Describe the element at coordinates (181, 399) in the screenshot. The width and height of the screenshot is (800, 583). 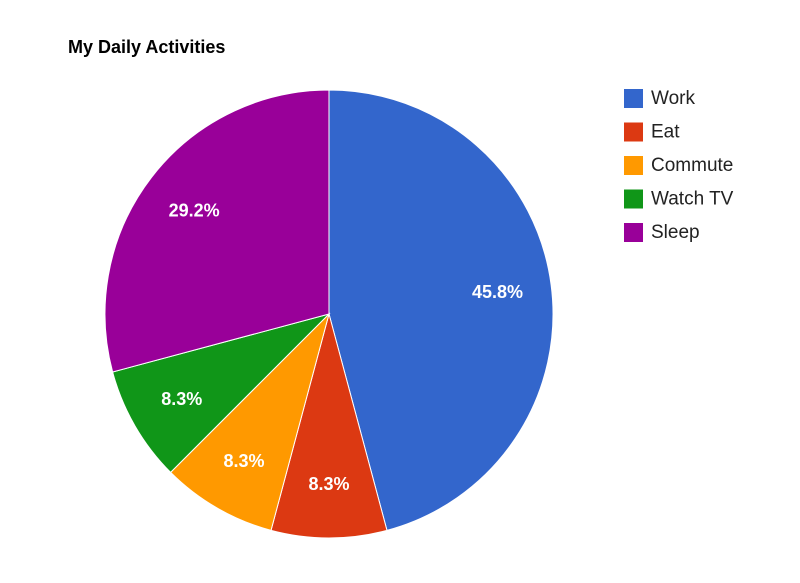
I see `slice-percent-label-watch-tv: 8.3%` at that location.